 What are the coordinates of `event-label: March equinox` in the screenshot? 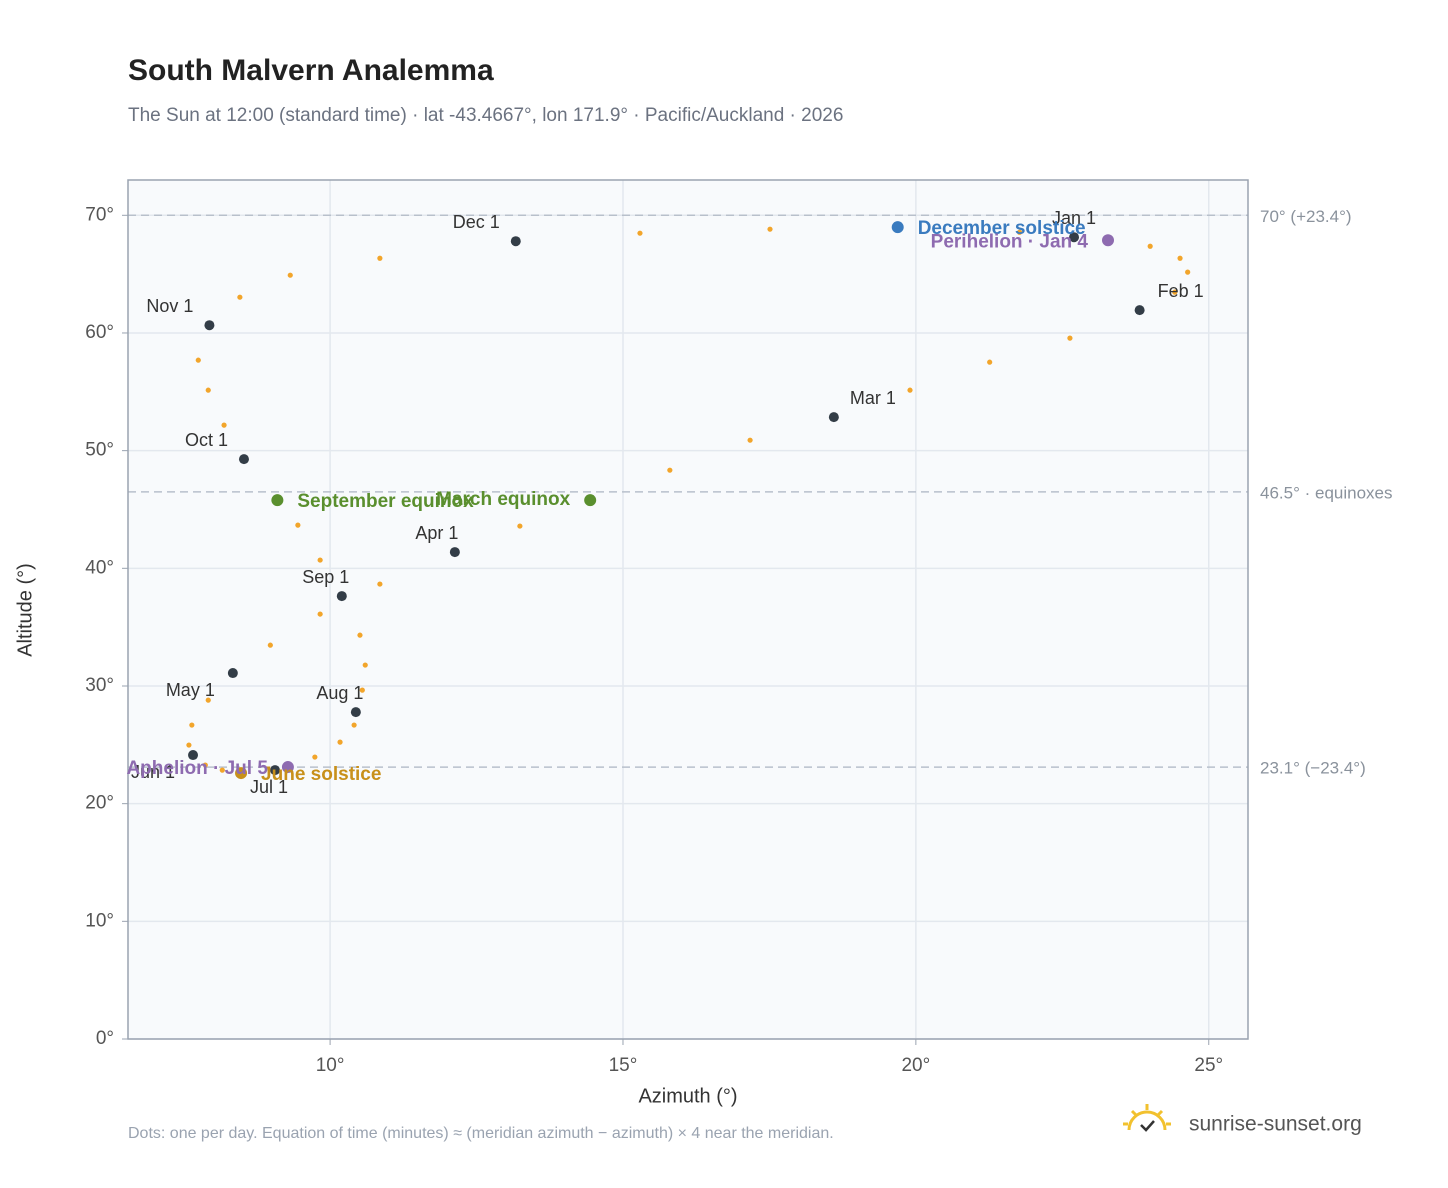 It's located at (503, 499).